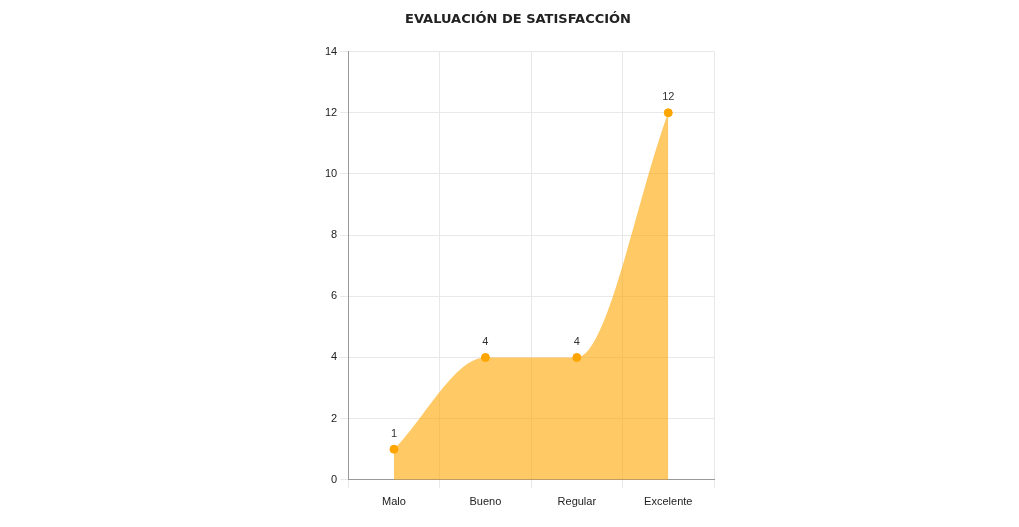 The image size is (1019, 527). What do you see at coordinates (331, 172) in the screenshot?
I see `y-tick-label: 10` at bounding box center [331, 172].